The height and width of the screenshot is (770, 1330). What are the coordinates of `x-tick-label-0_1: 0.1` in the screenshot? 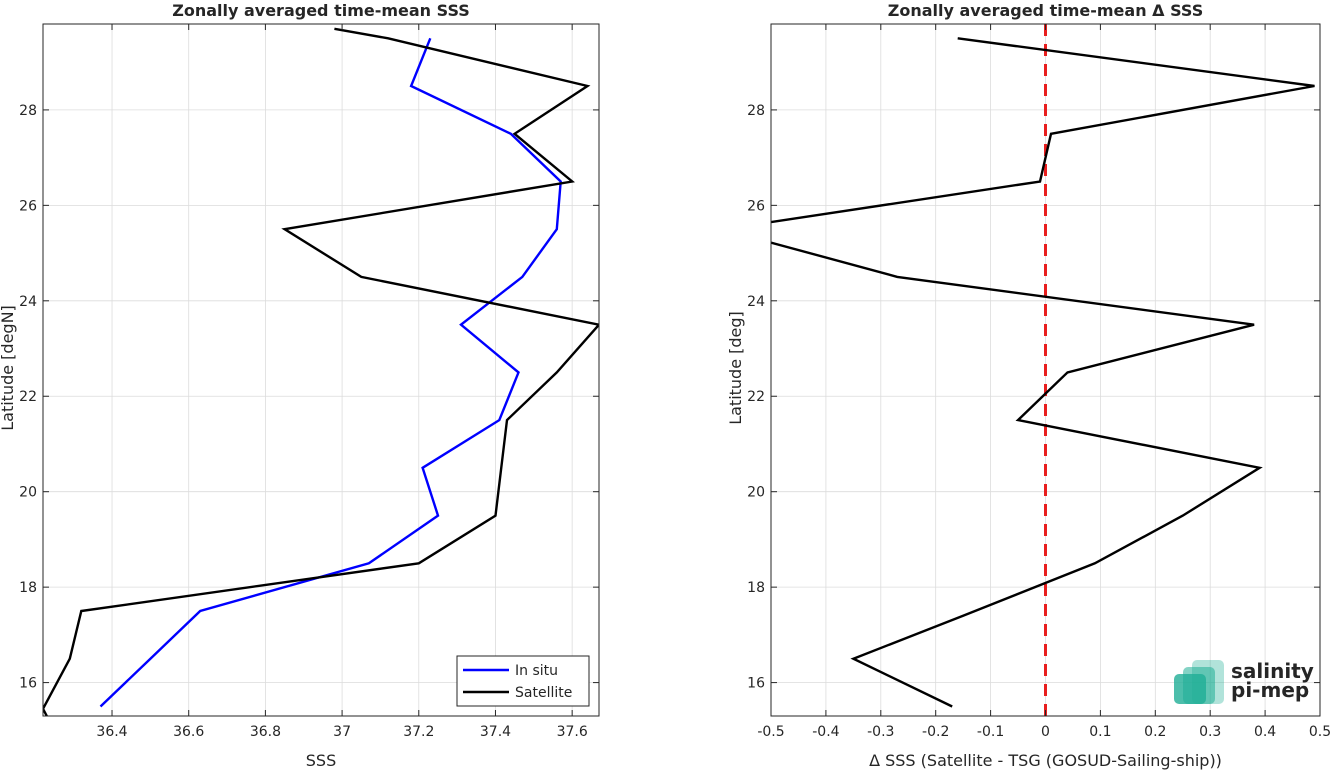 It's located at (1100, 732).